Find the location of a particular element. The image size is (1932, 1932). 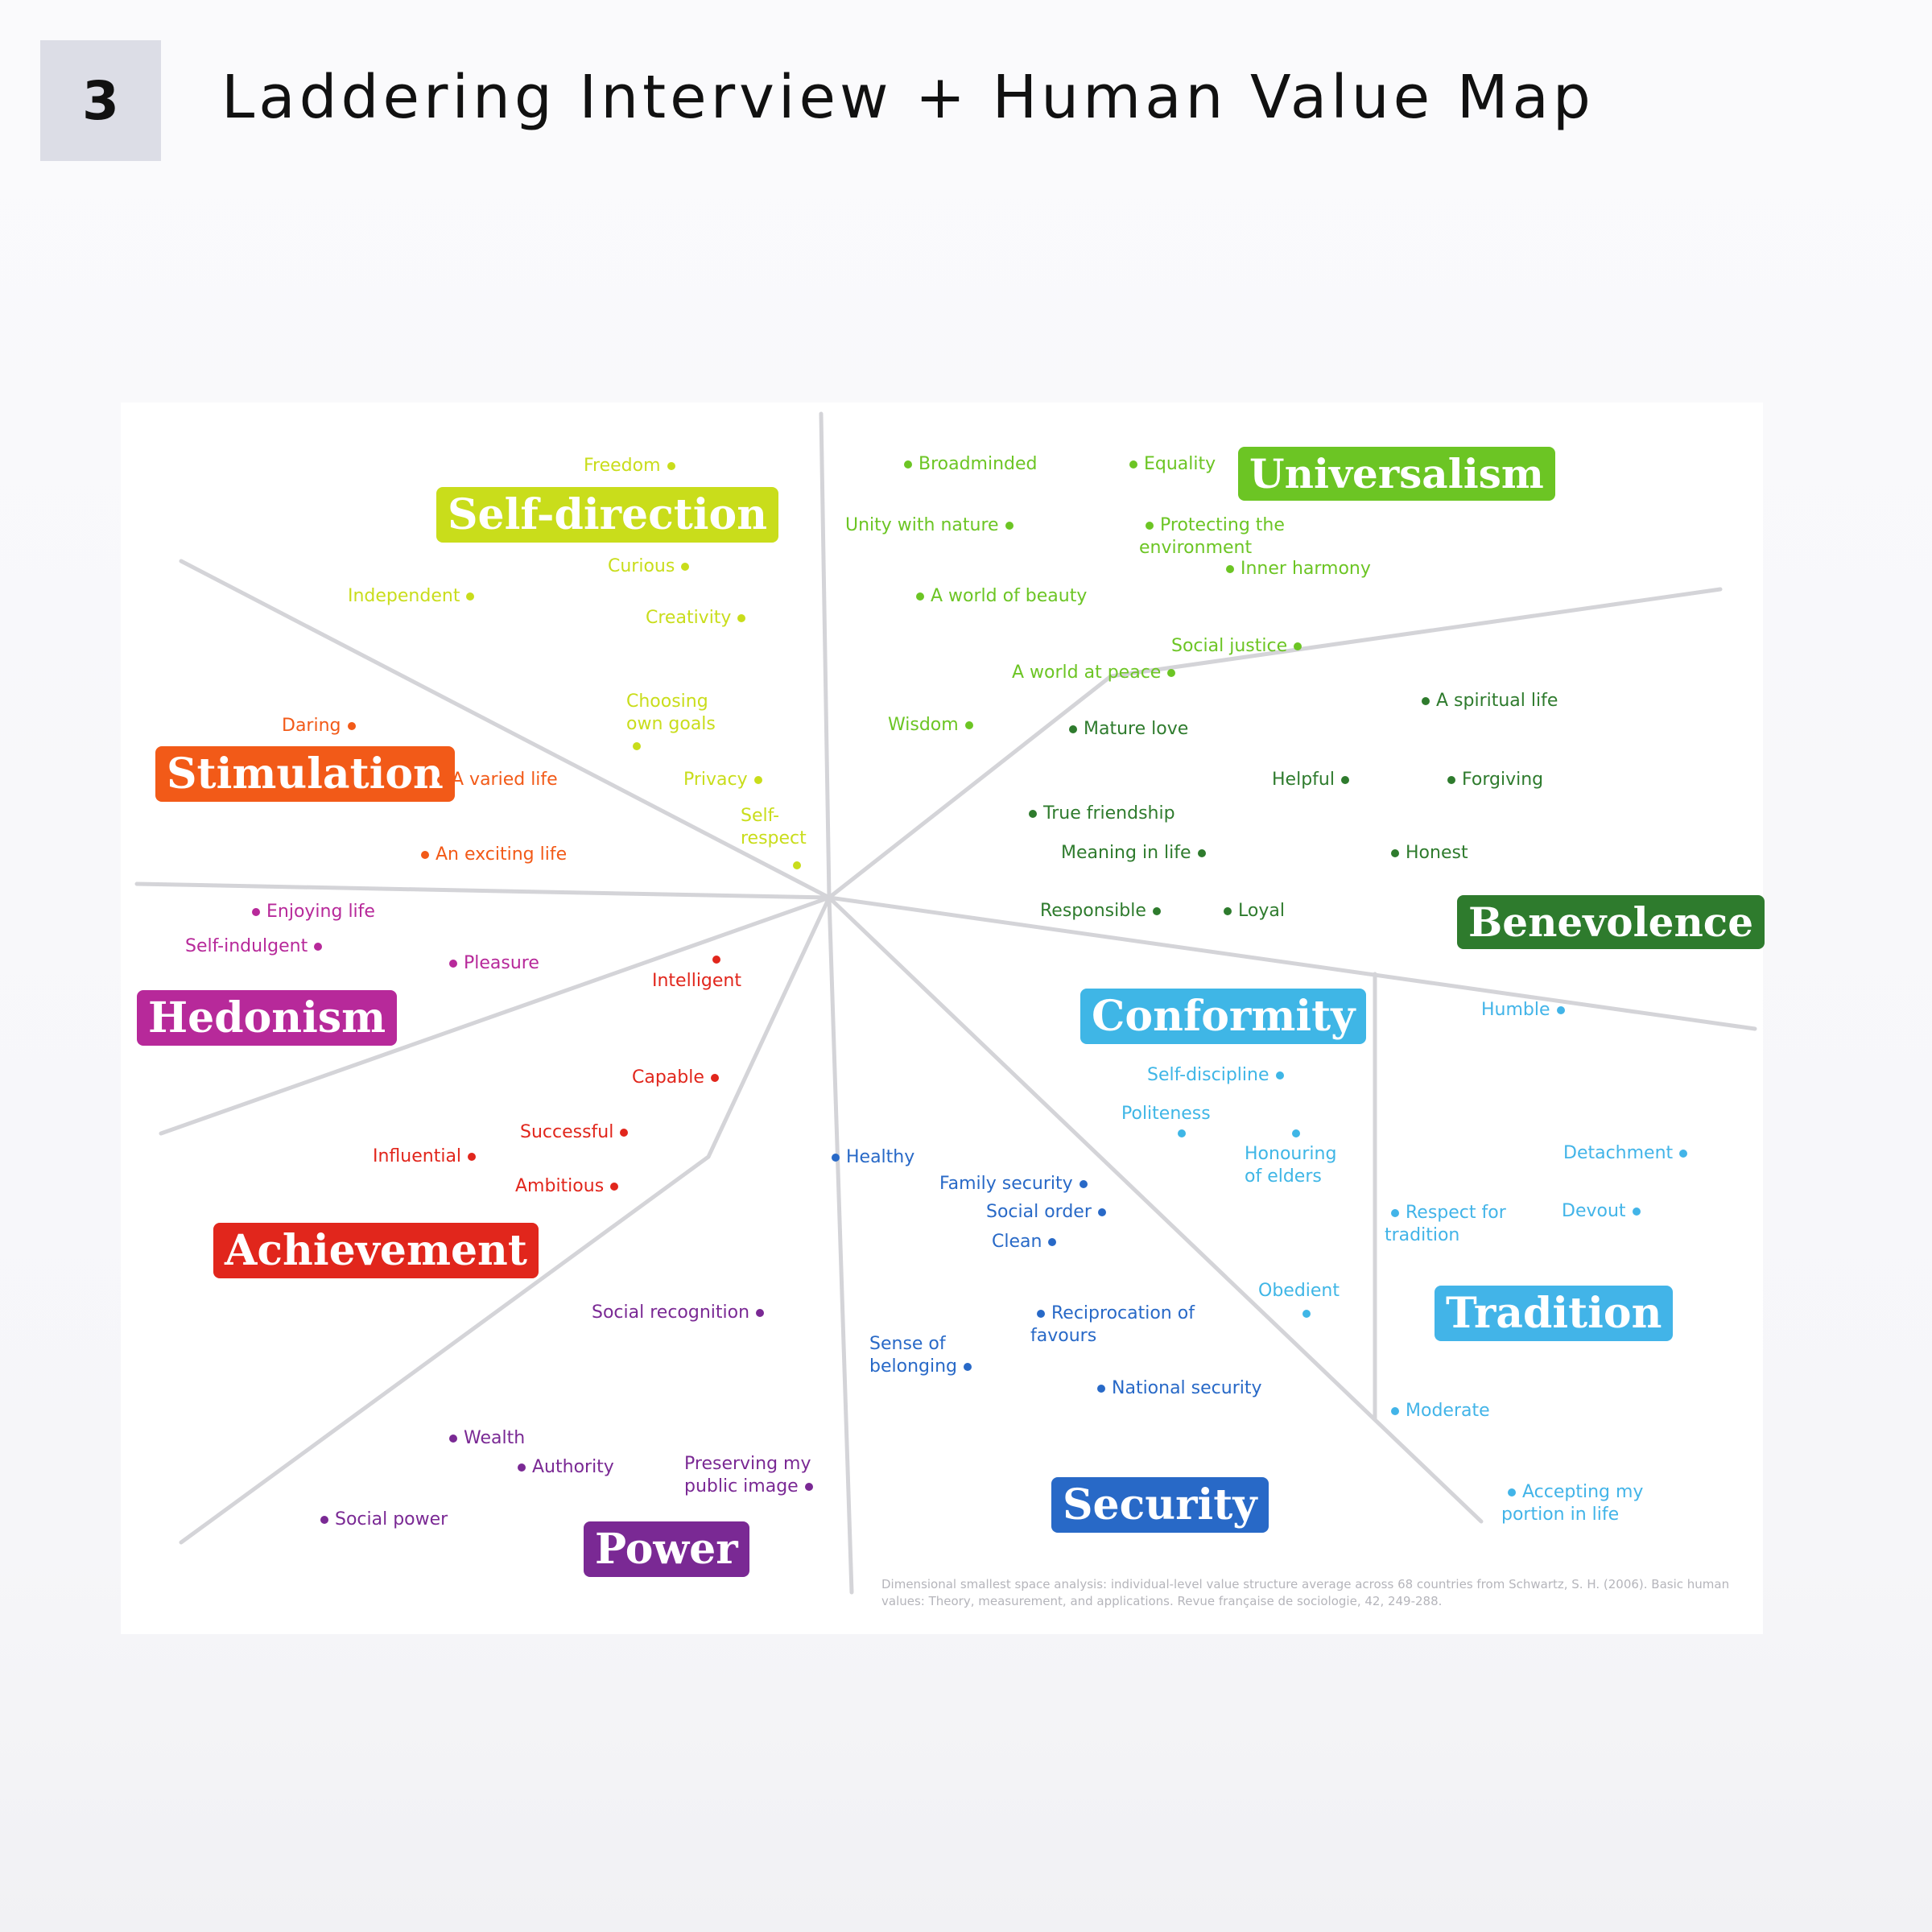

value-world-at-peace: A world at peace is located at coordinates (1097, 673).